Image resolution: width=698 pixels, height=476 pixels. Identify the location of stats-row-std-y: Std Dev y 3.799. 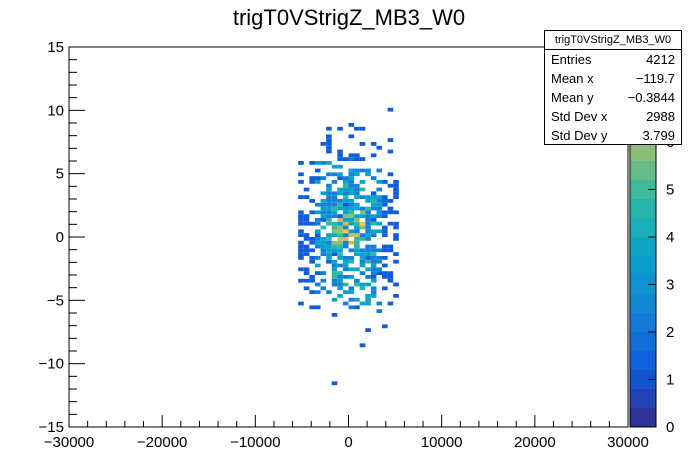
(613, 135).